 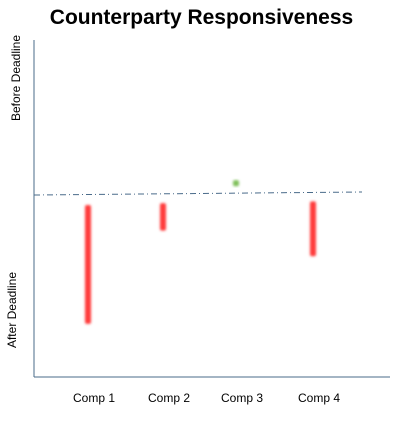 What do you see at coordinates (169, 398) in the screenshot?
I see `x-tick-label-comp-2: Comp 2` at bounding box center [169, 398].